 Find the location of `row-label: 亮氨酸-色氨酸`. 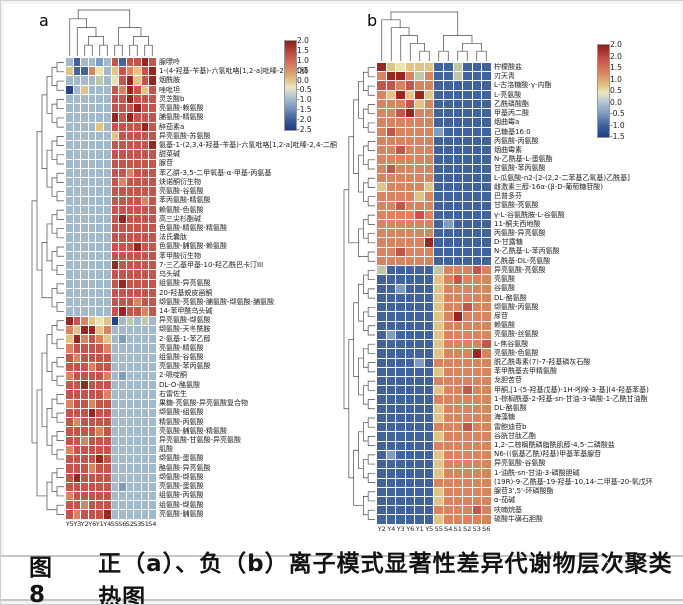

row-label: 亮氨酸-色氨酸 is located at coordinates (516, 352).